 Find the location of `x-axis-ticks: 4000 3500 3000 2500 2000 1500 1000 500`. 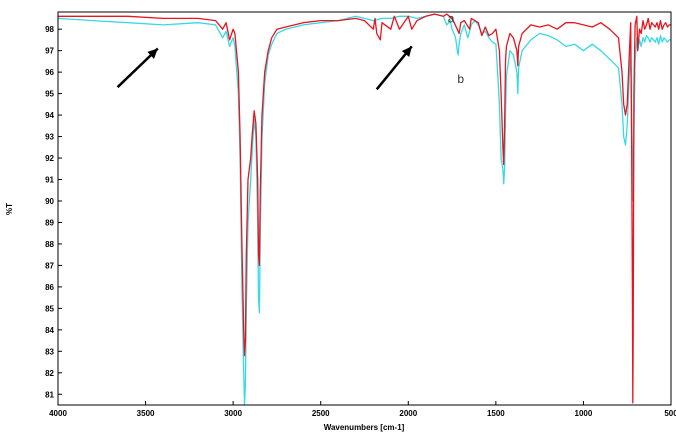

x-axis-ticks: 4000 3500 3000 2500 2000 1500 1000 500 is located at coordinates (362, 409).